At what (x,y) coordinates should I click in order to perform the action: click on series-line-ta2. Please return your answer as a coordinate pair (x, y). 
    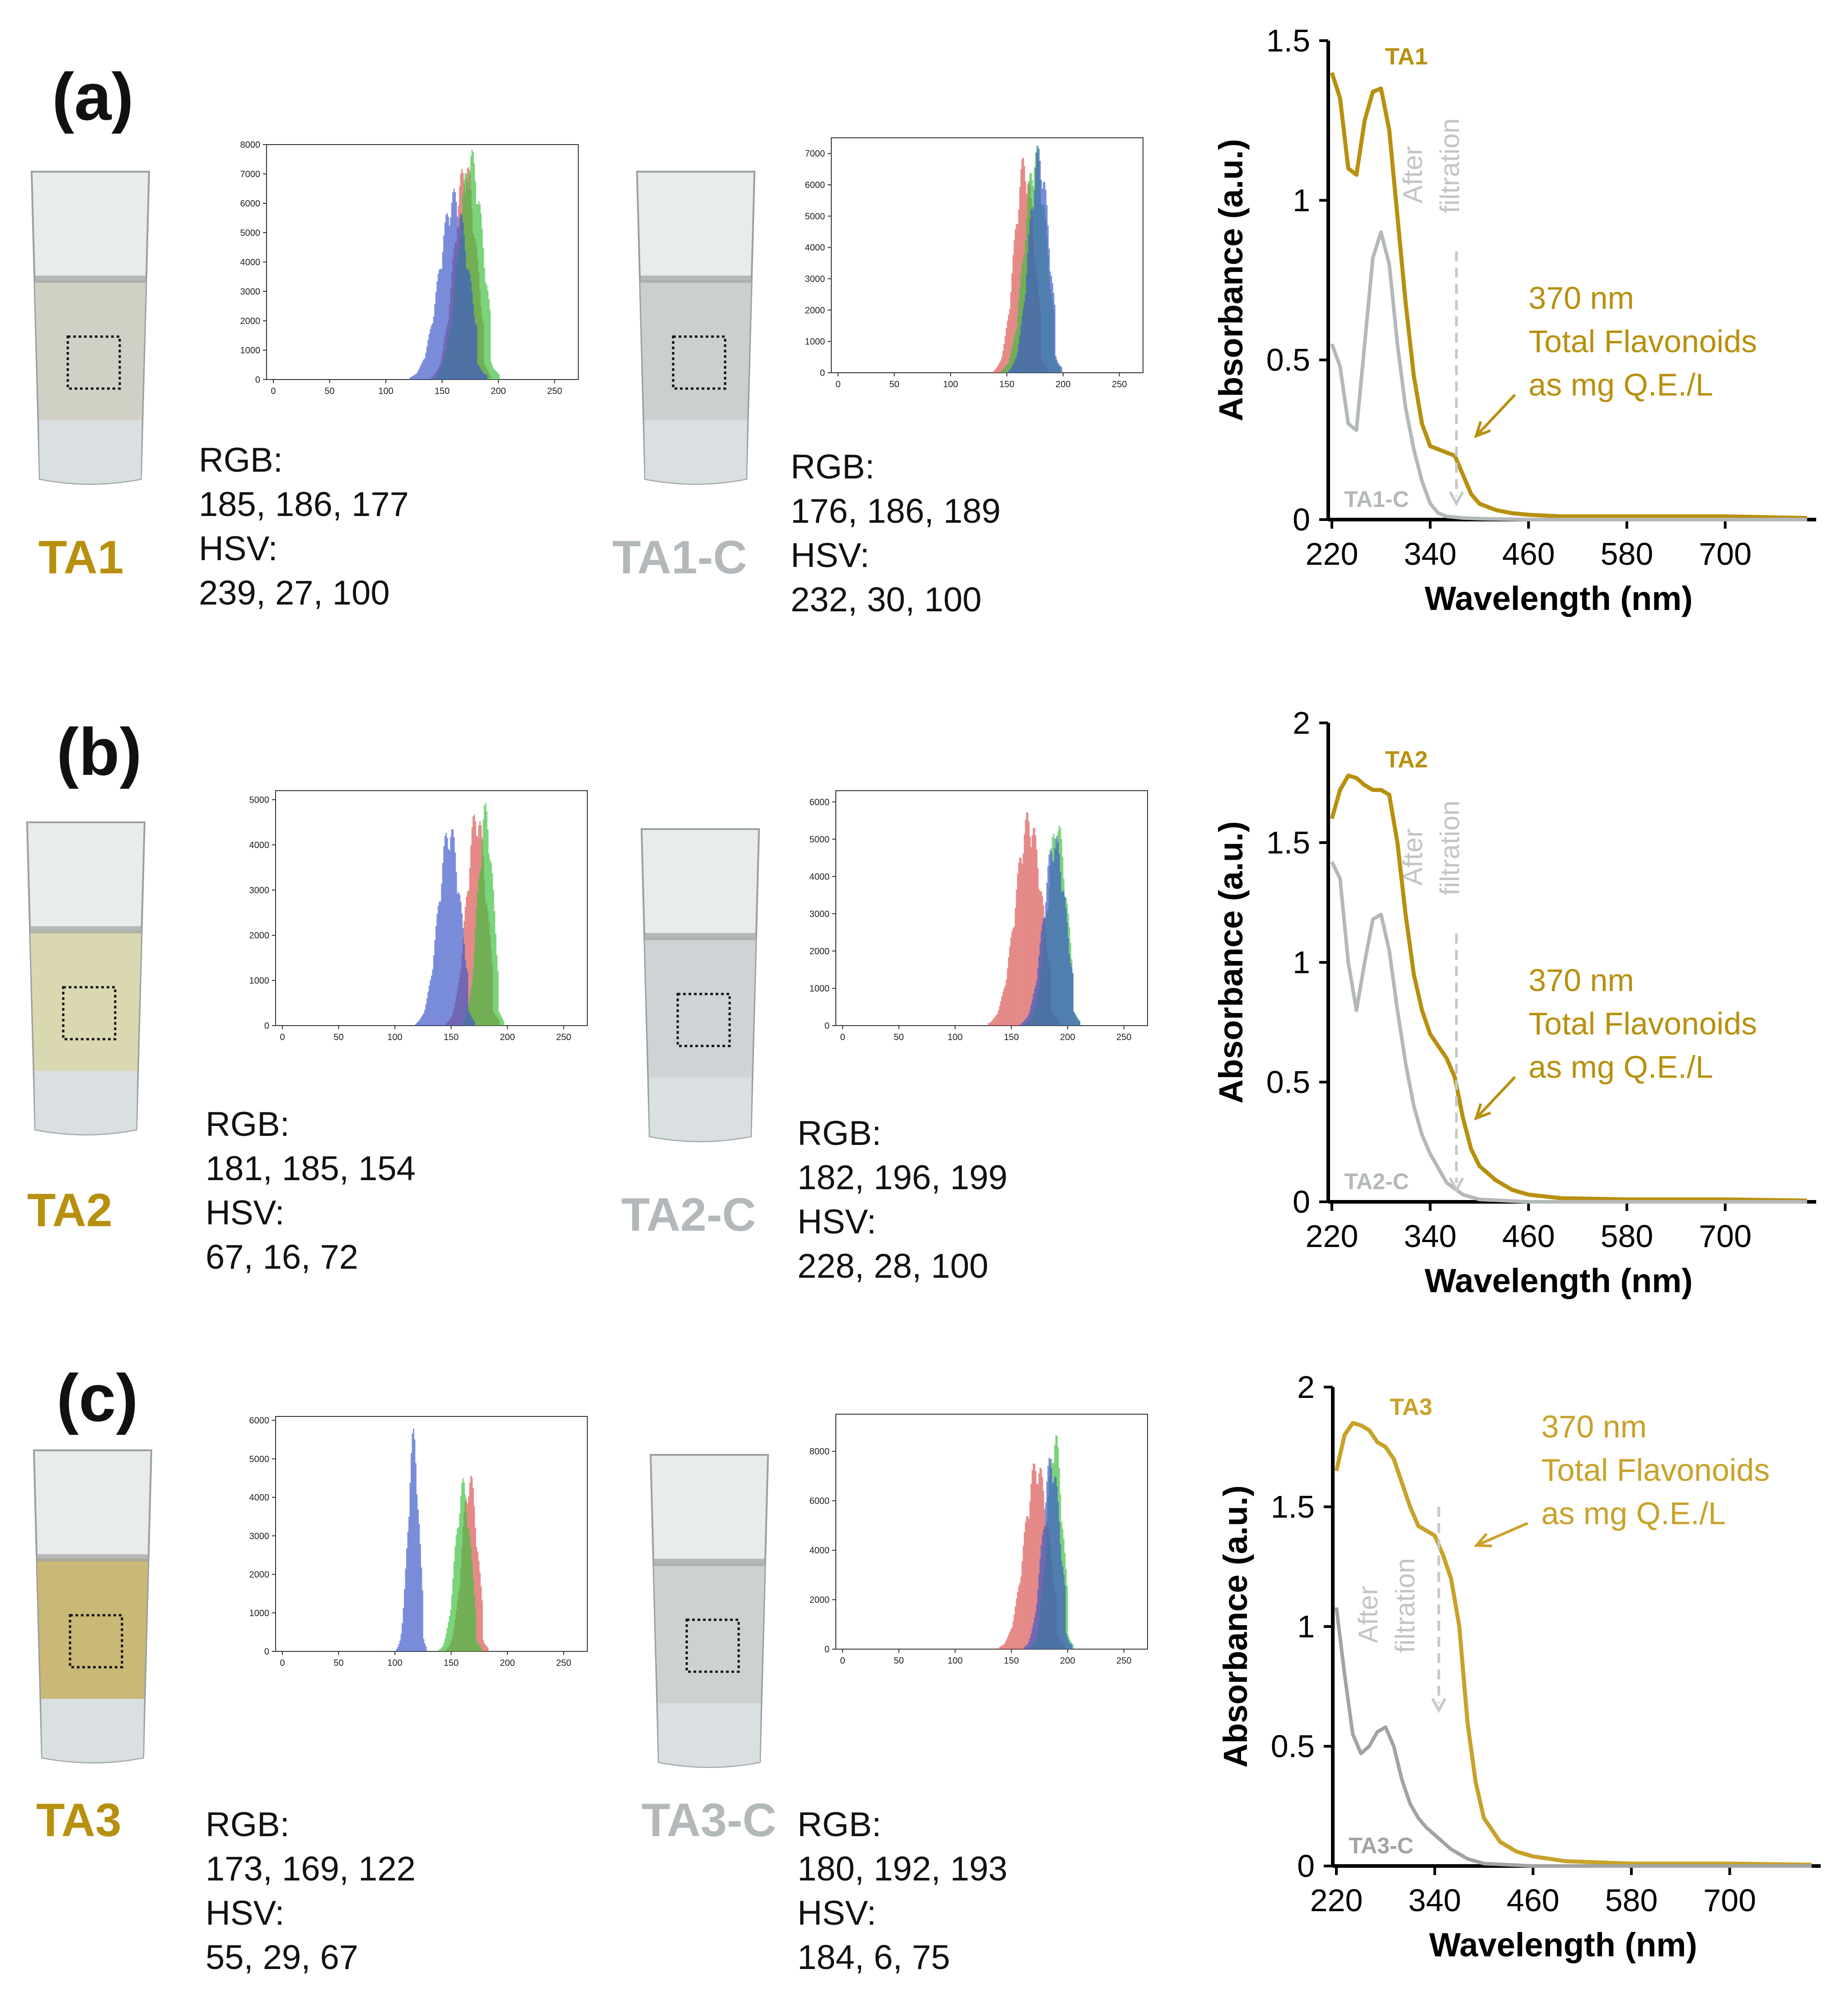
    Looking at the image, I should click on (1569, 989).